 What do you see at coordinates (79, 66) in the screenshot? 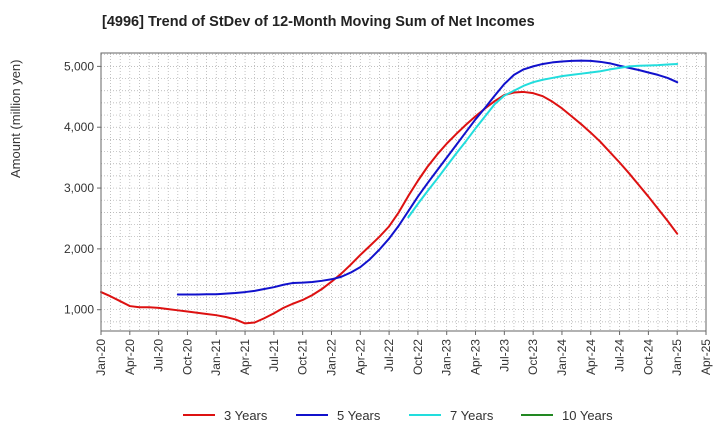
I see `y-tick-label: 5,000` at bounding box center [79, 66].